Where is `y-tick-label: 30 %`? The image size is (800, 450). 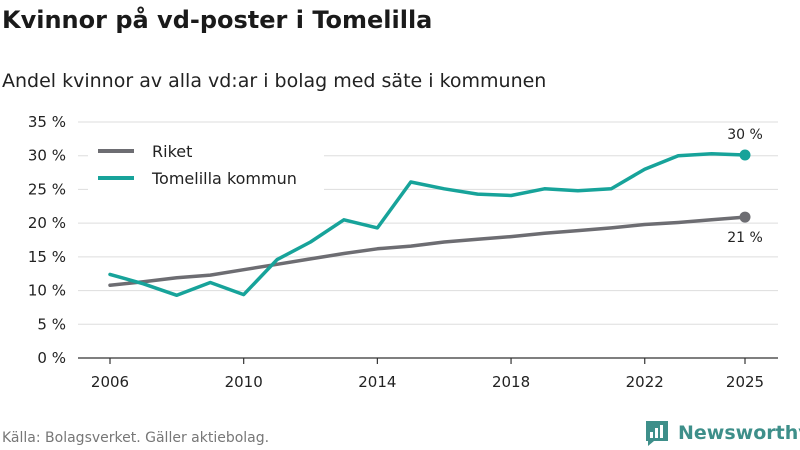 y-tick-label: 30 % is located at coordinates (47, 156).